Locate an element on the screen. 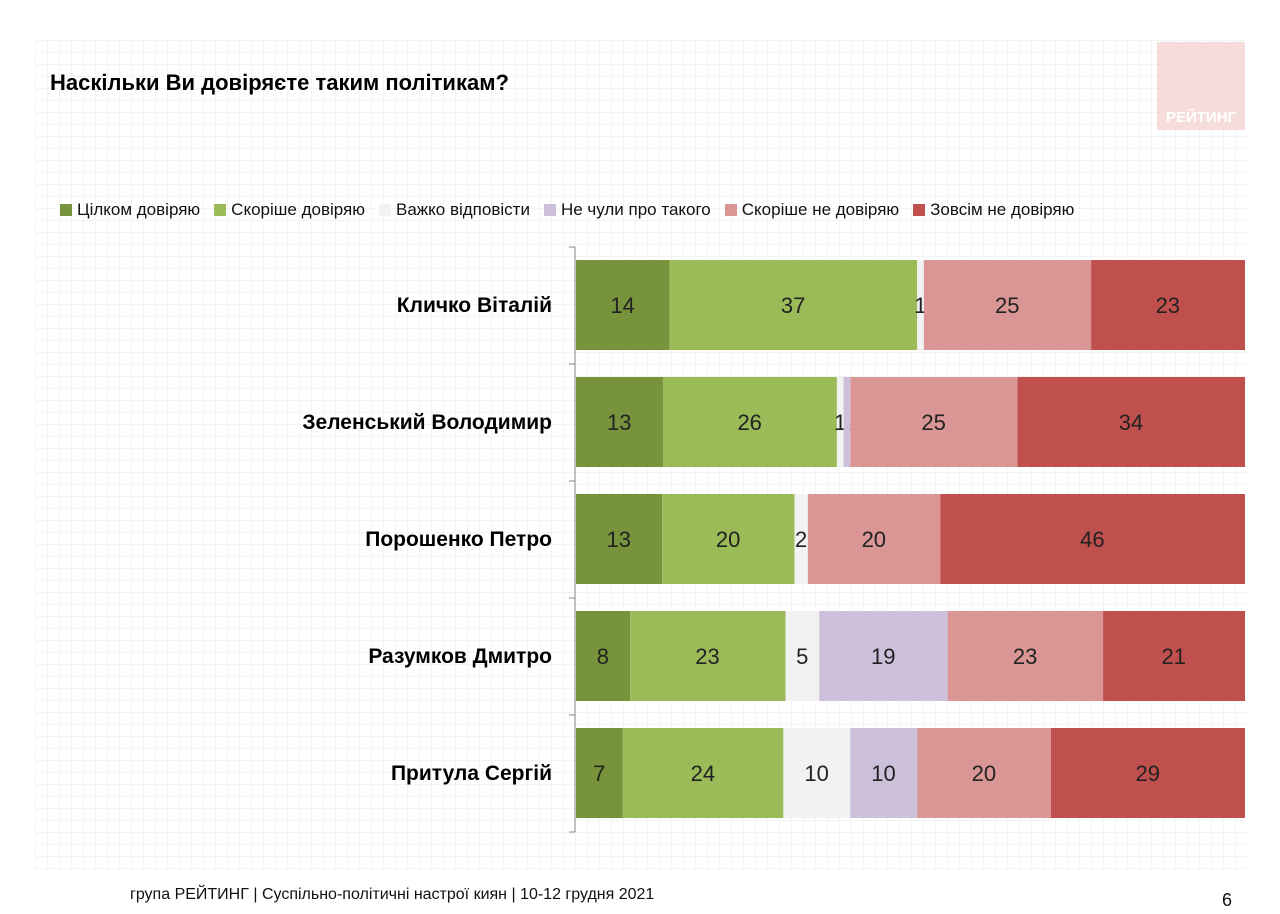 The width and height of the screenshot is (1280, 914). legend-label: Цілком довіряю is located at coordinates (139, 209).